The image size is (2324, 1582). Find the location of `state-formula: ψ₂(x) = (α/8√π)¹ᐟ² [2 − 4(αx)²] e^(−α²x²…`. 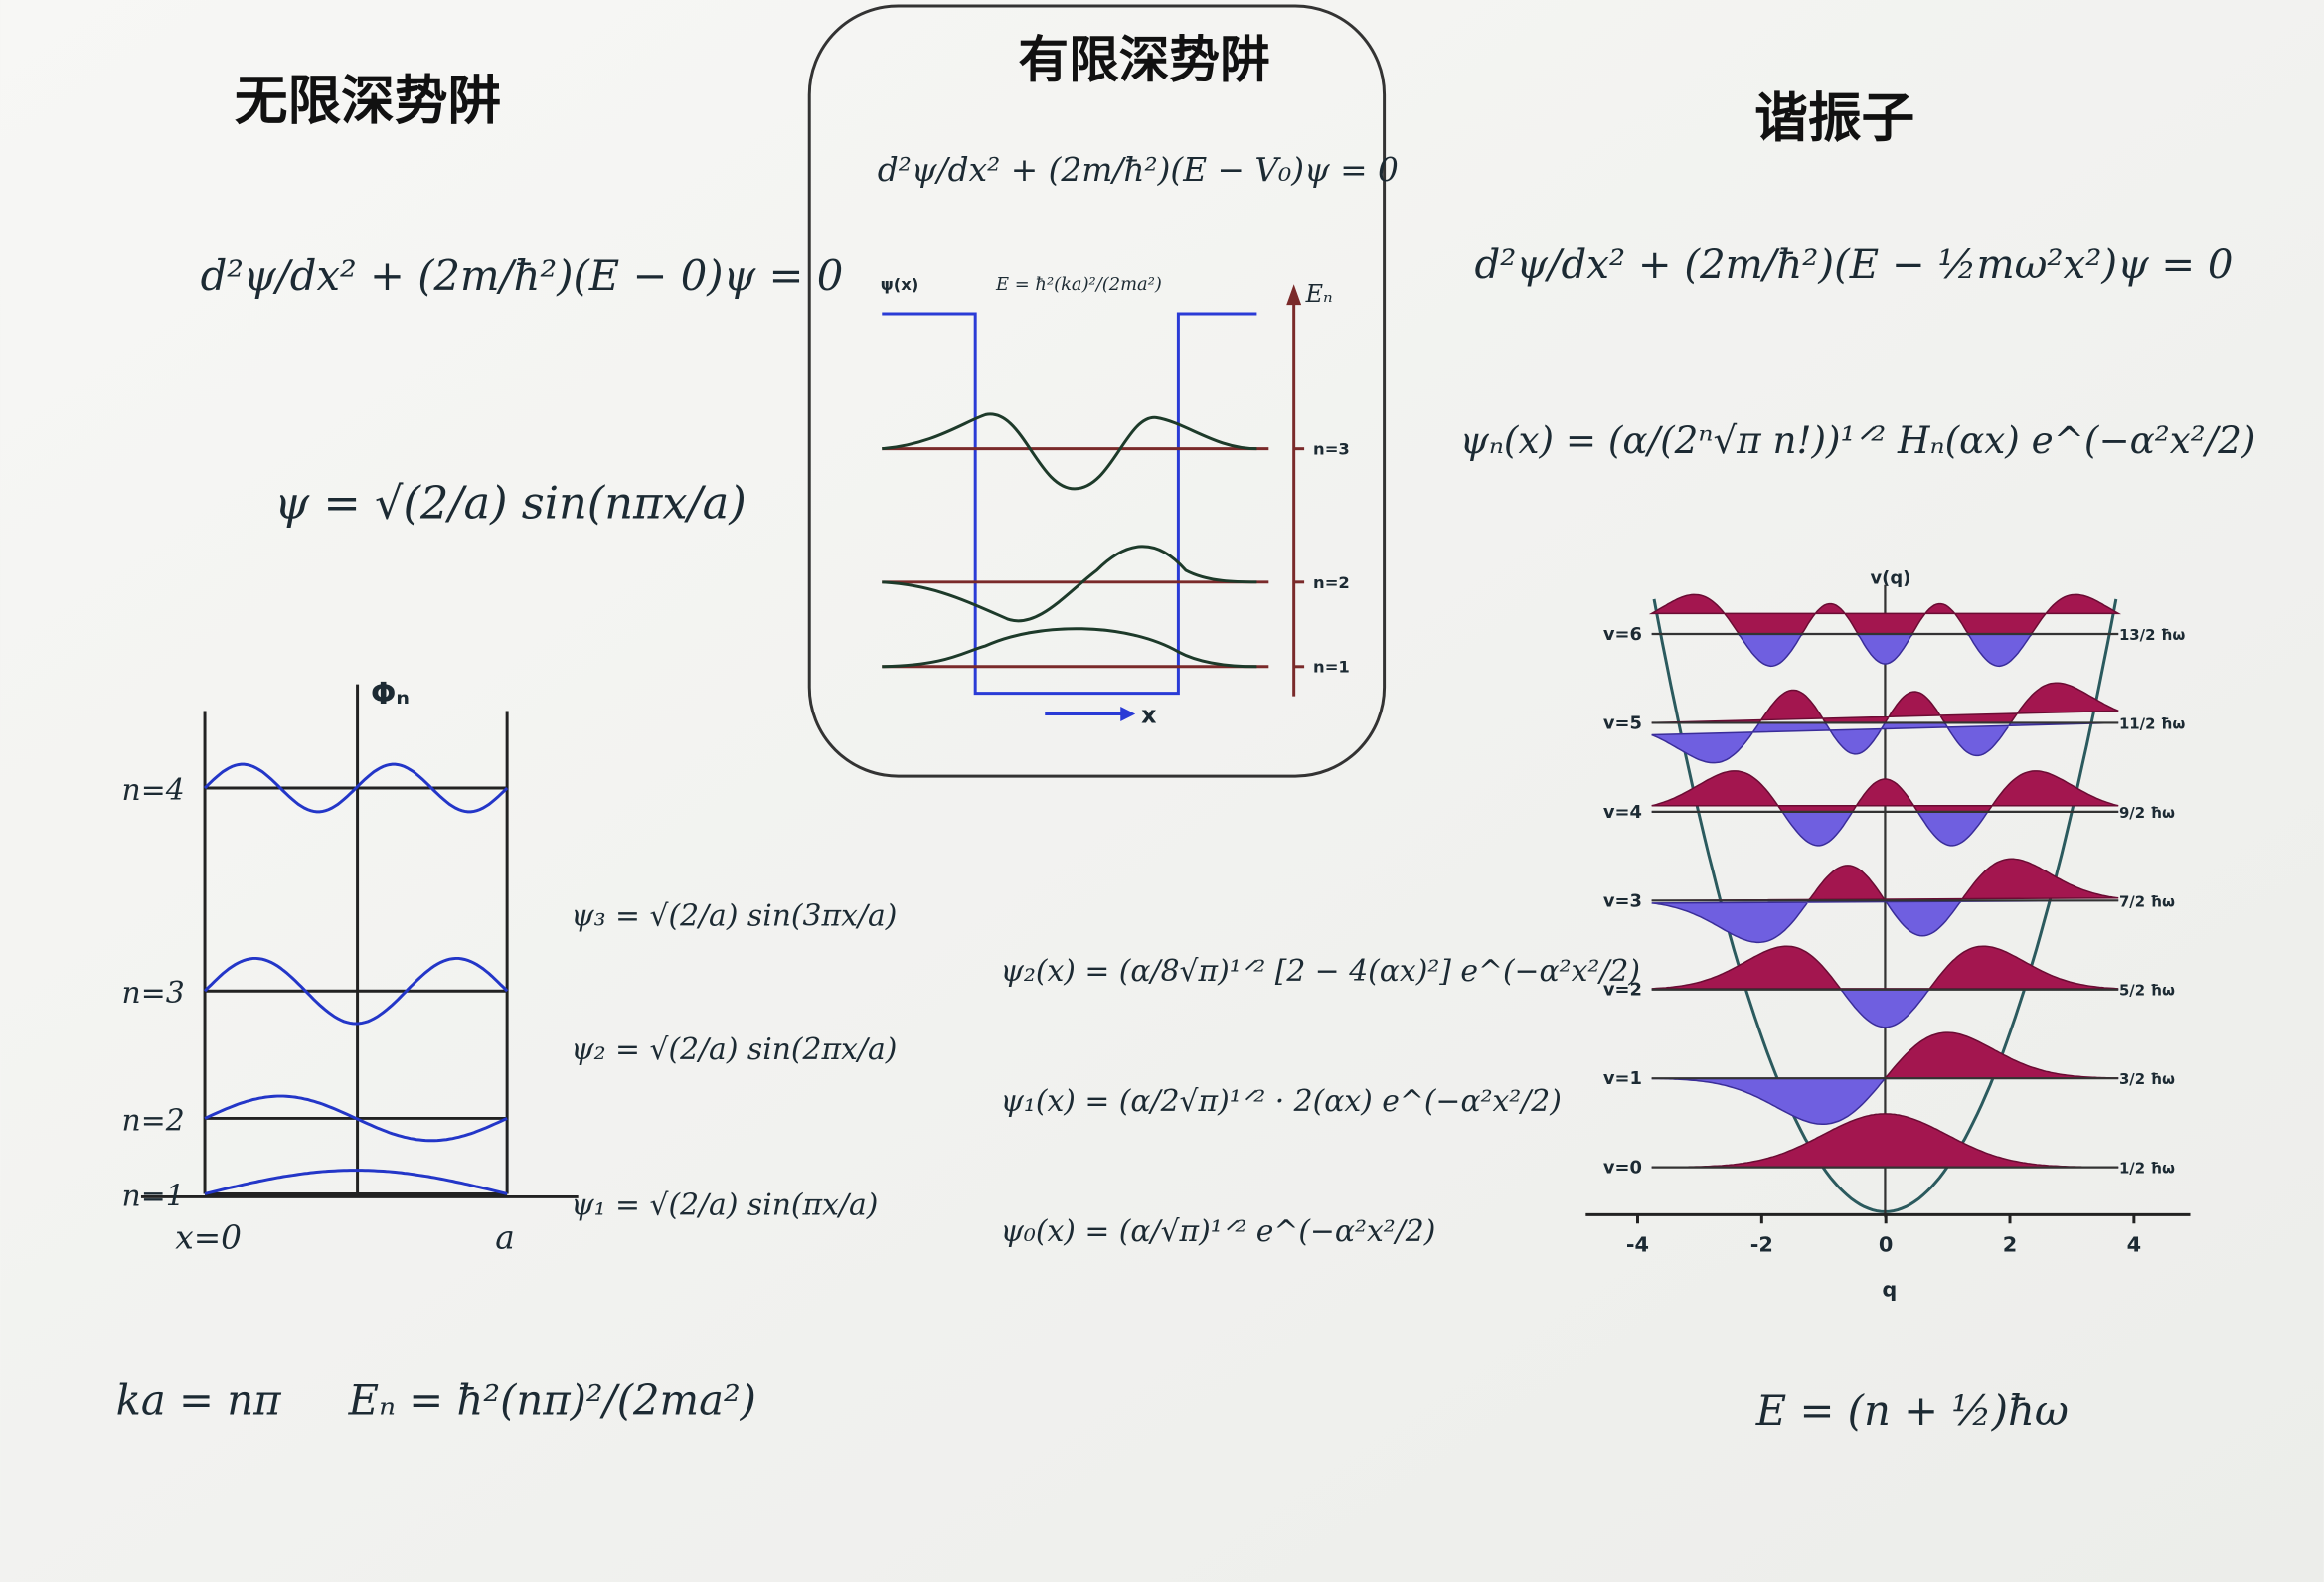

state-formula: ψ₂(x) = (α/8√π)¹ᐟ² [2 − 4(αx)²] e^(−α²x²… is located at coordinates (1320, 971).